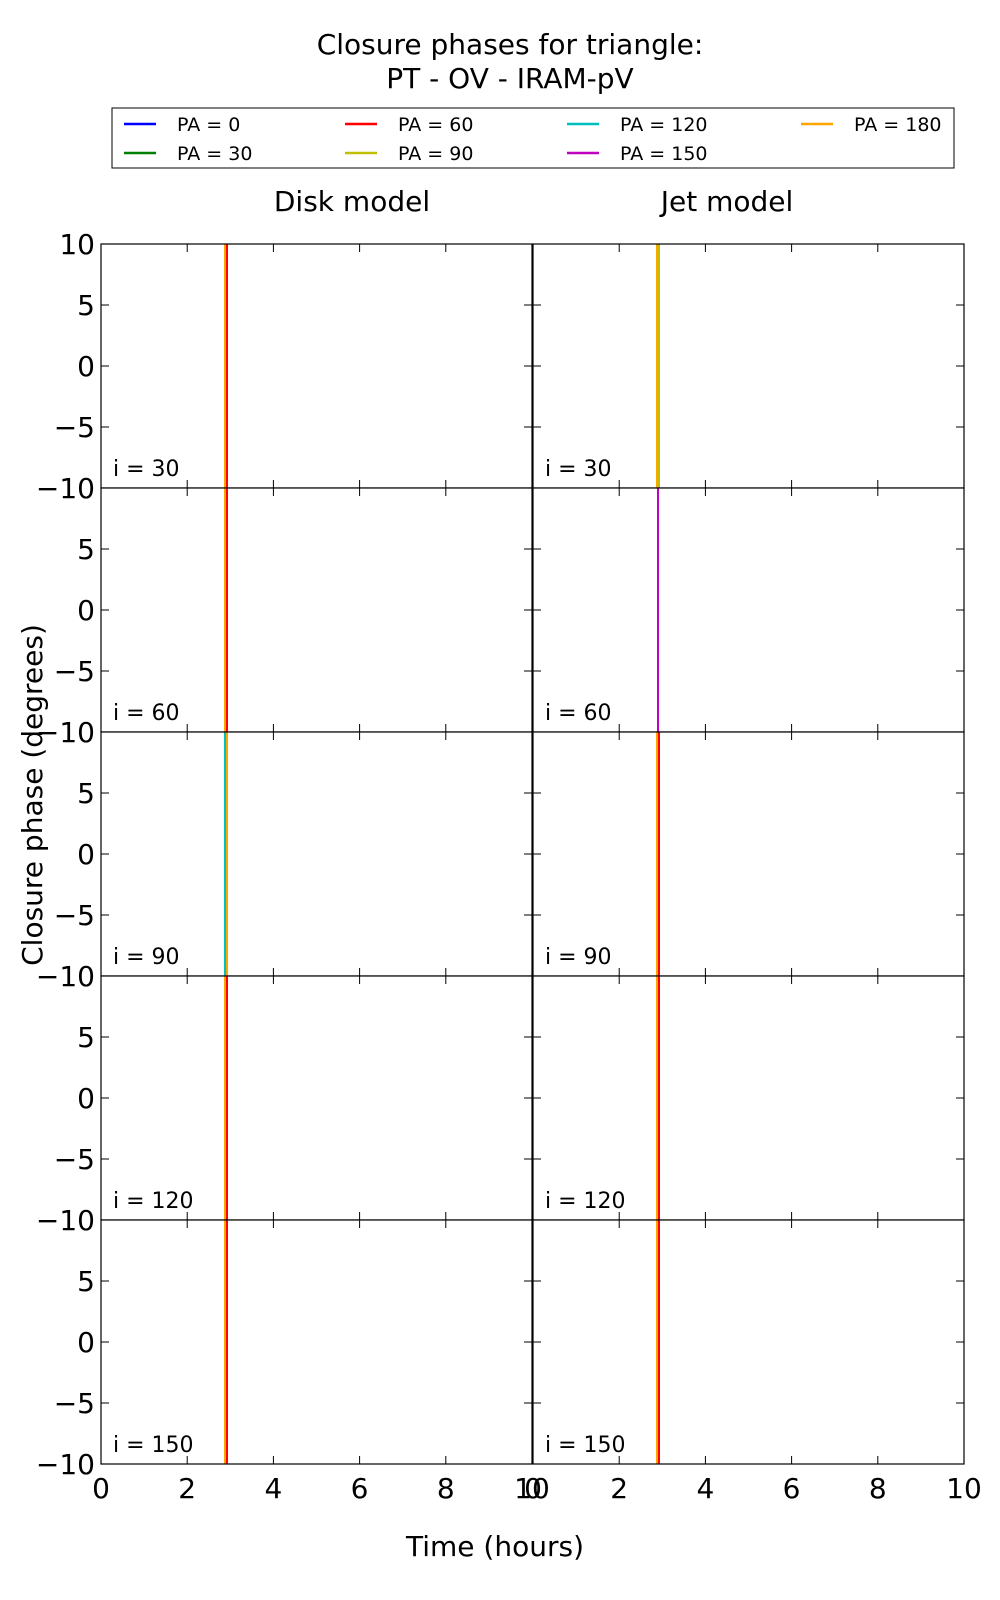  I want to click on panel: i = 120, so click(748, 1098).